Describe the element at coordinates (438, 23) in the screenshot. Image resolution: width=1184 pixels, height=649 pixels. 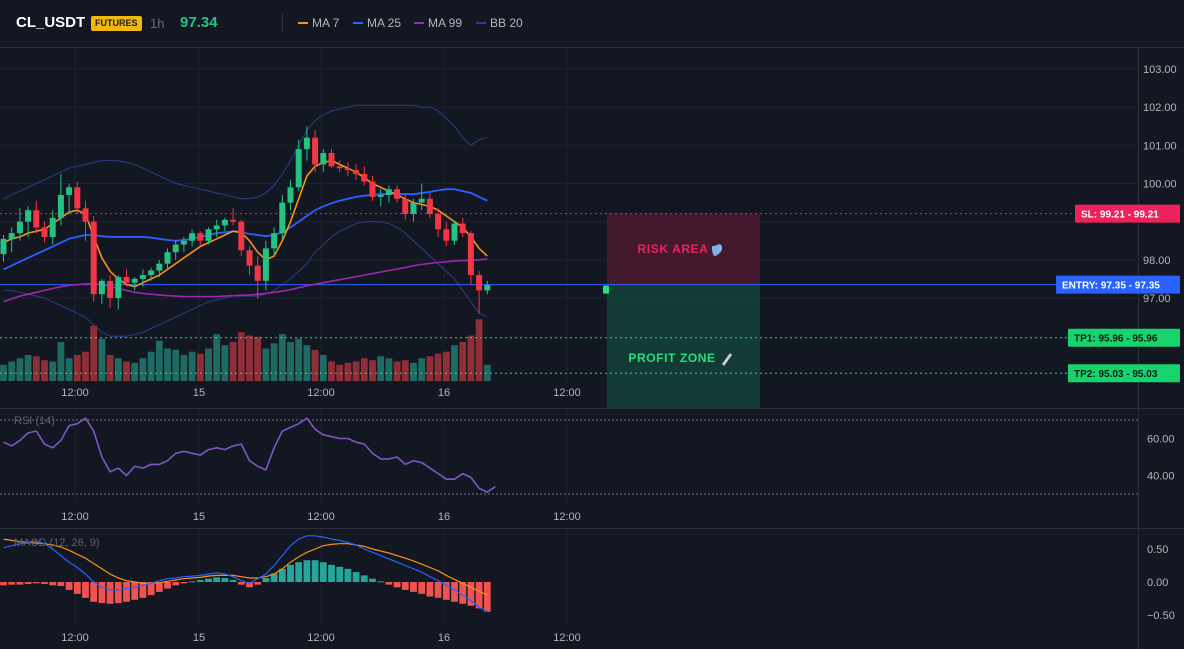
I see `legend-ma99: MA 99` at that location.